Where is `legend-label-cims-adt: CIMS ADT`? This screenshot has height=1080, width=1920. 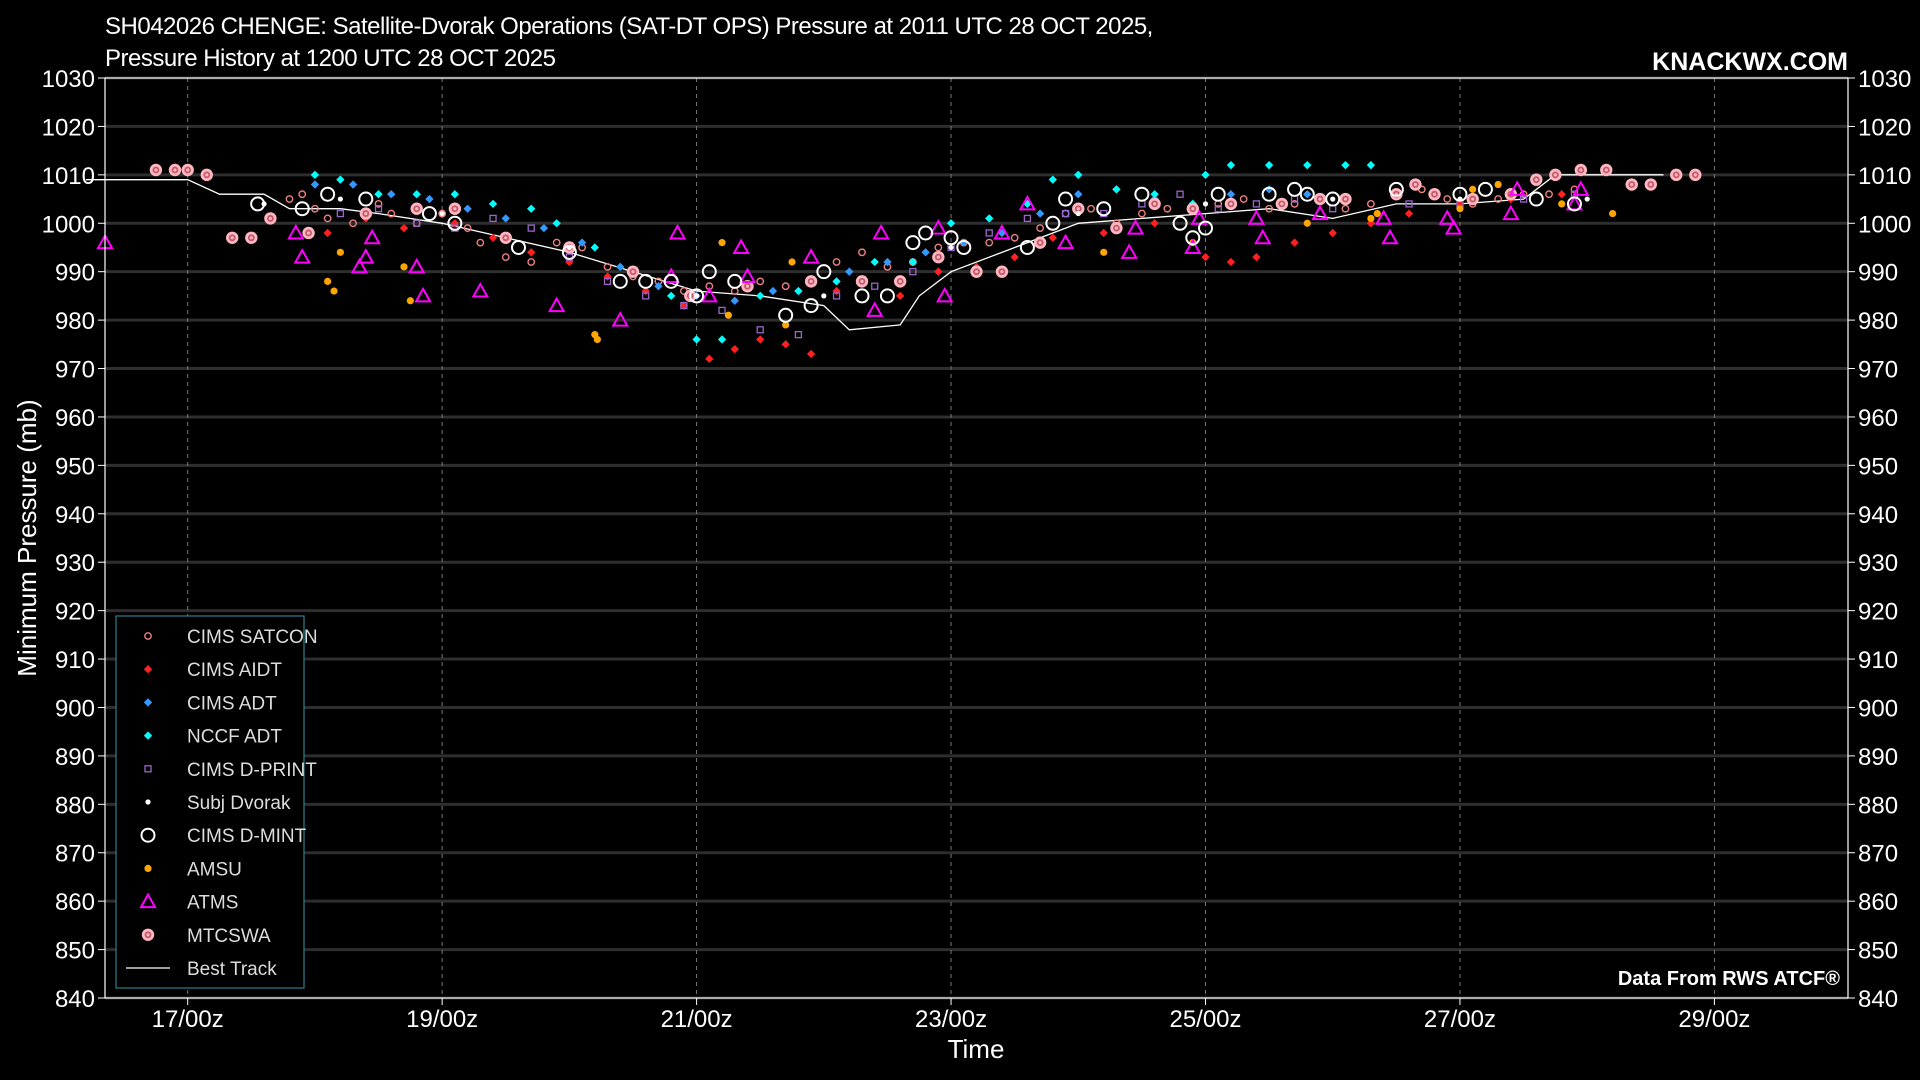 legend-label-cims-adt: CIMS ADT is located at coordinates (232, 703).